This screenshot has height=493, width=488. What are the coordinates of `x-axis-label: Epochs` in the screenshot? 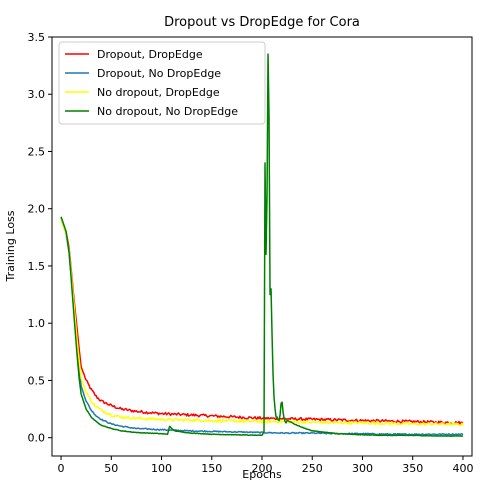 It's located at (262, 474).